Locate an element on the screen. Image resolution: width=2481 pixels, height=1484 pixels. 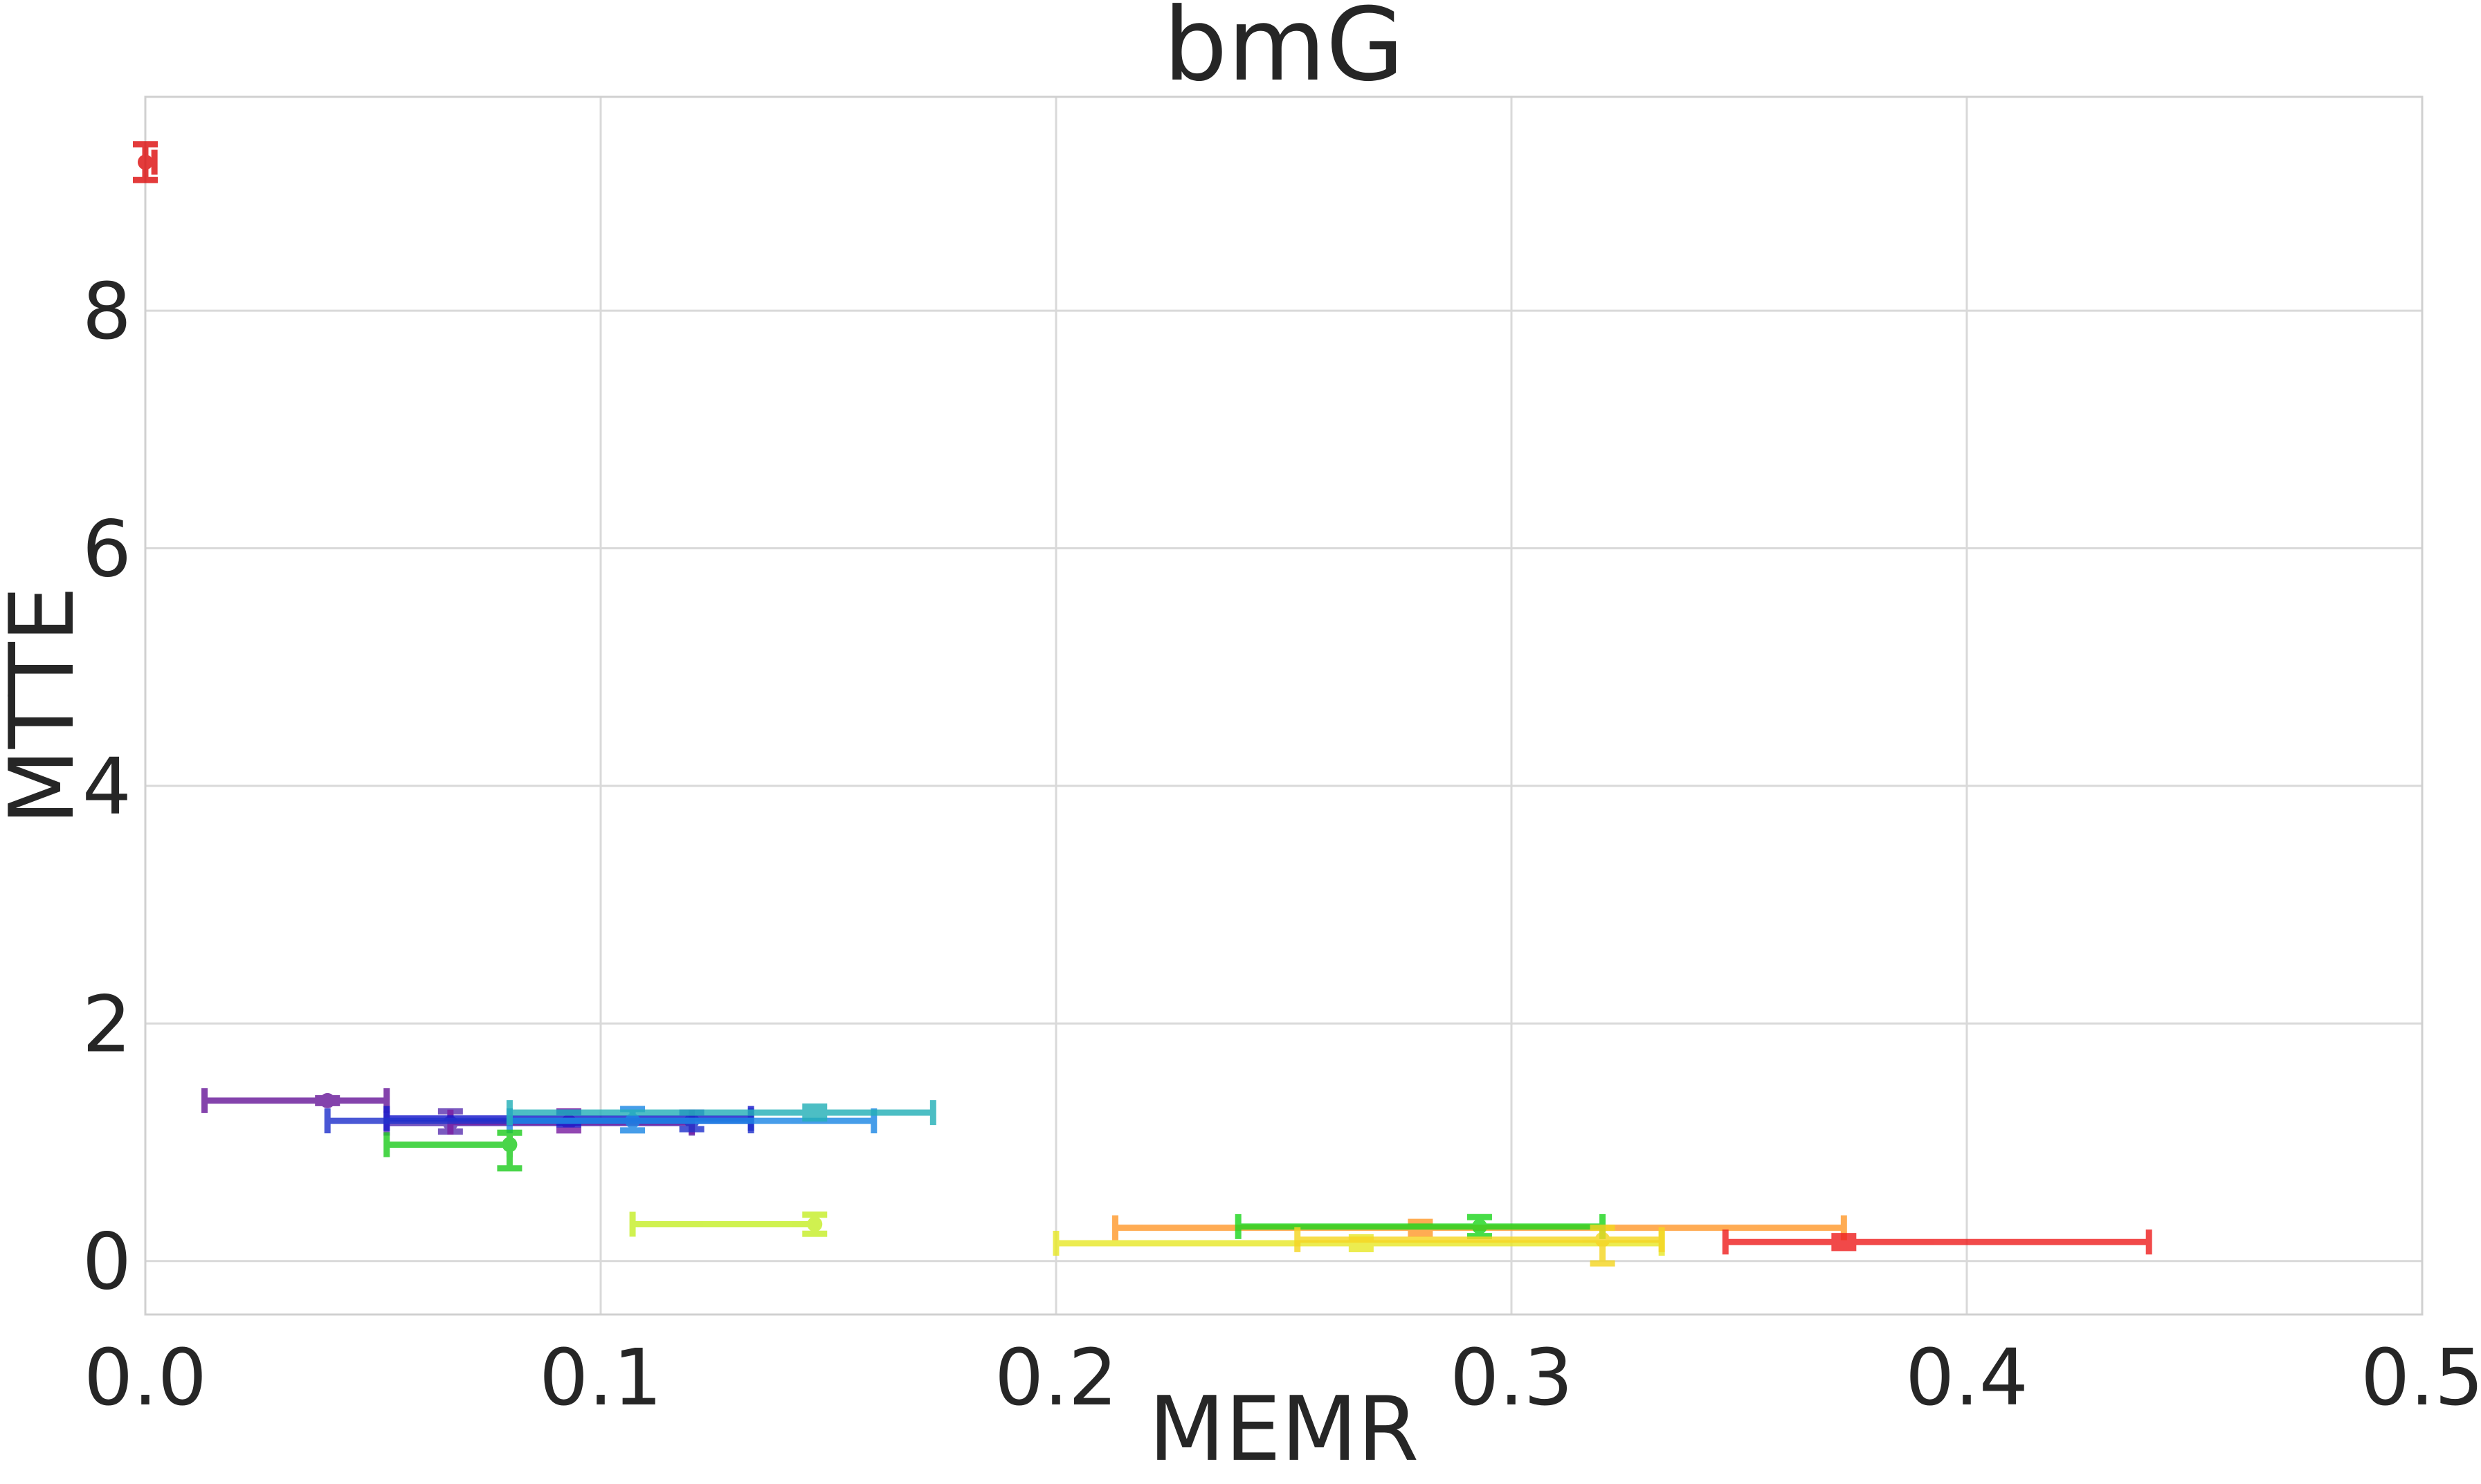
y-tick-label: 6 is located at coordinates (107, 549).